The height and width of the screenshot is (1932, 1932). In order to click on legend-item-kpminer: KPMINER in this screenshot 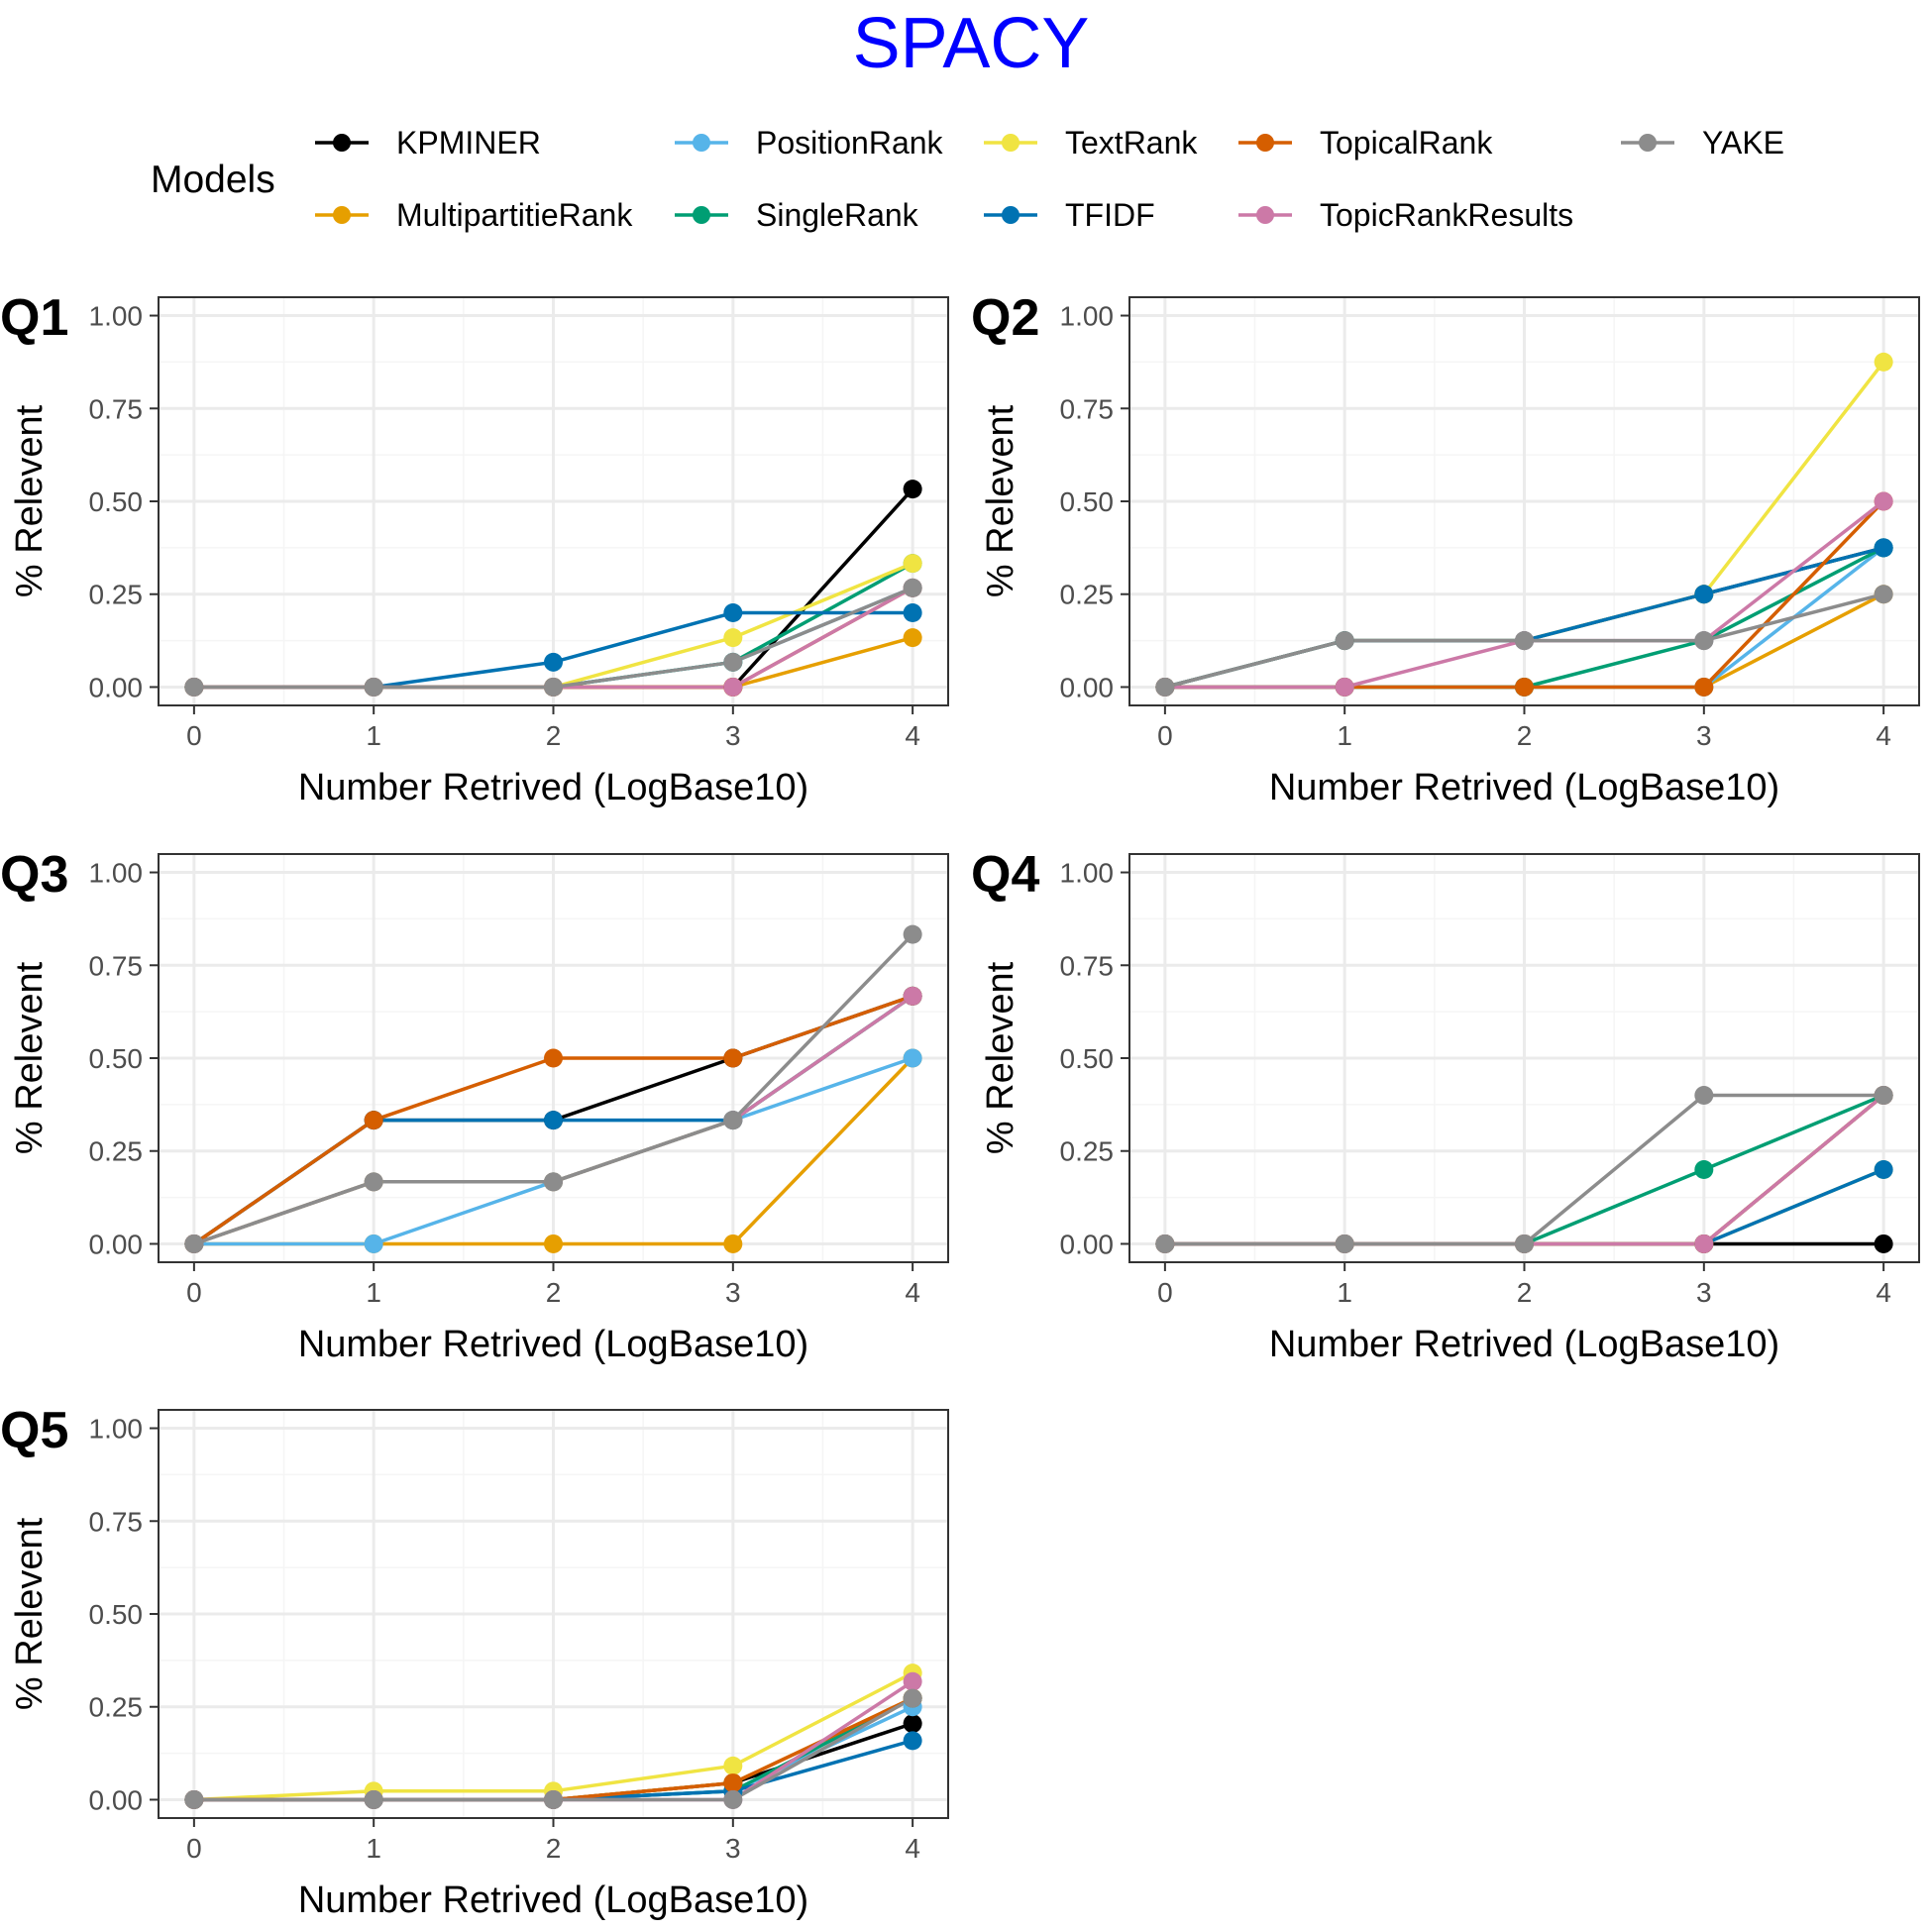, I will do `click(428, 143)`.